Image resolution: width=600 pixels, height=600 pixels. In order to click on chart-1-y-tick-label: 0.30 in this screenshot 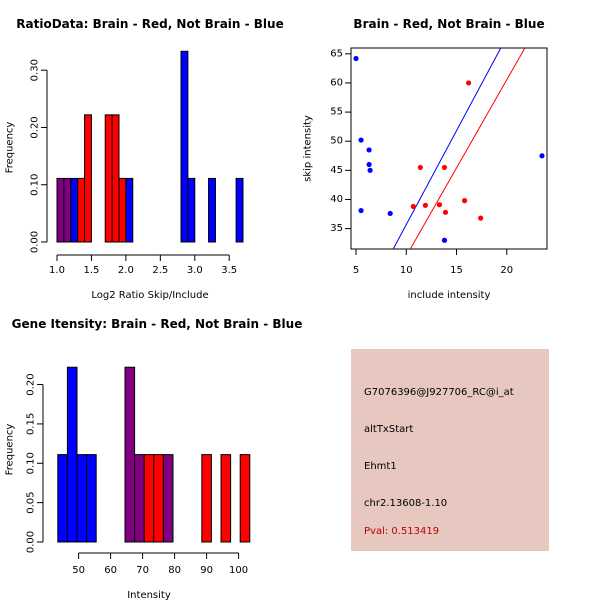, I will do `click(35, 70)`.